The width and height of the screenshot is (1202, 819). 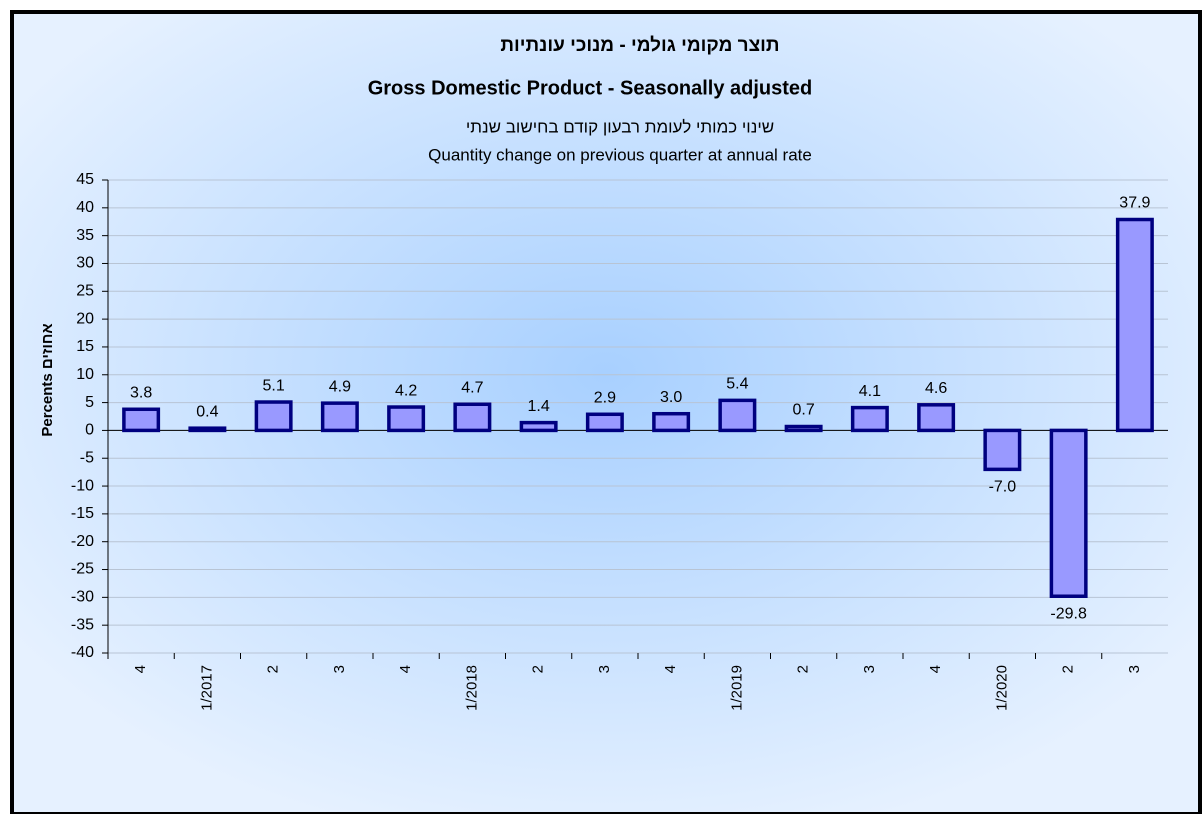 What do you see at coordinates (85, 207) in the screenshot?
I see `y-tick-label: 40` at bounding box center [85, 207].